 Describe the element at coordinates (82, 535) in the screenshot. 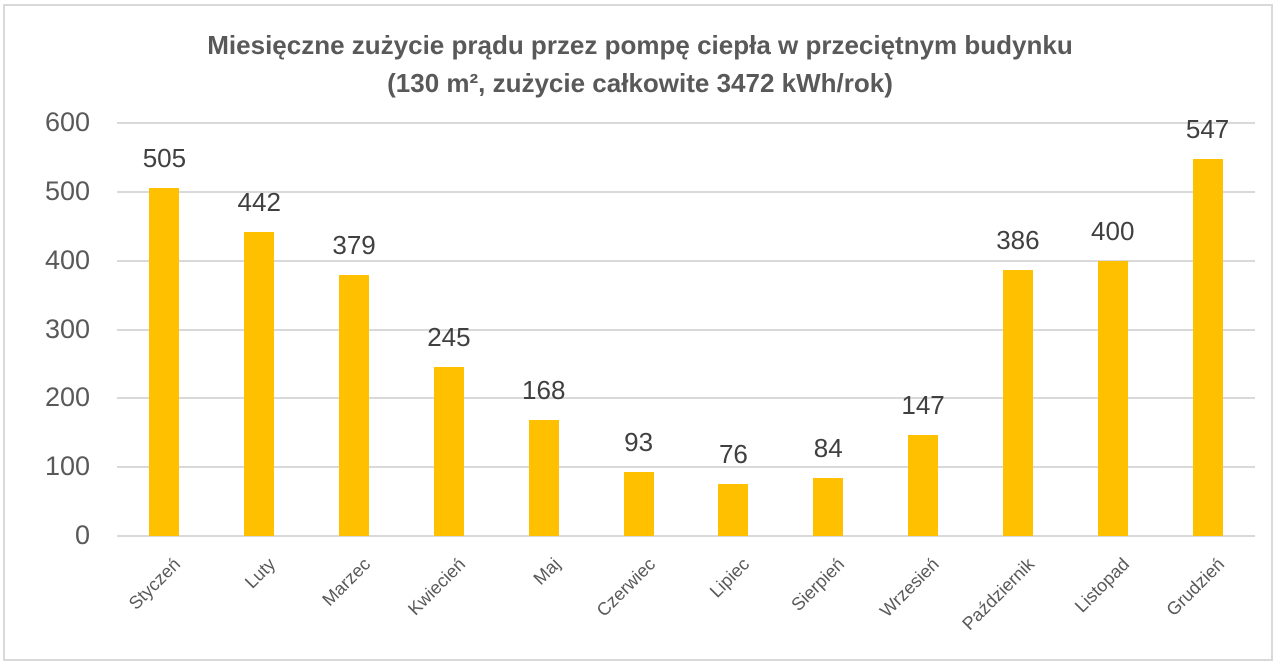

I see `y-tick-label: 0` at that location.